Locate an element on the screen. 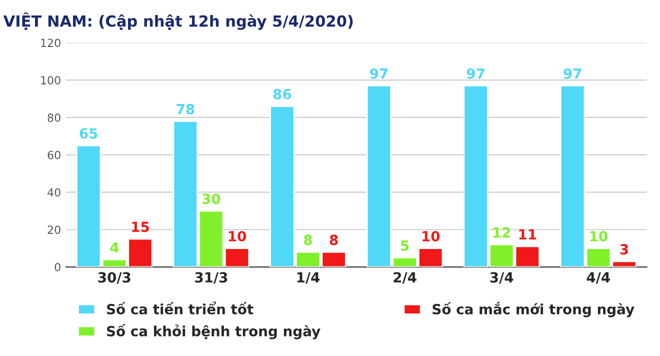 This screenshot has height=356, width=660. data-label: 3 is located at coordinates (624, 249).